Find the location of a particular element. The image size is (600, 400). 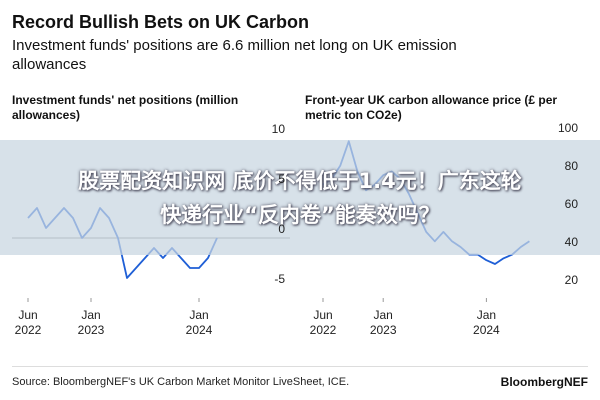

brand: BloombergNEF is located at coordinates (544, 382).